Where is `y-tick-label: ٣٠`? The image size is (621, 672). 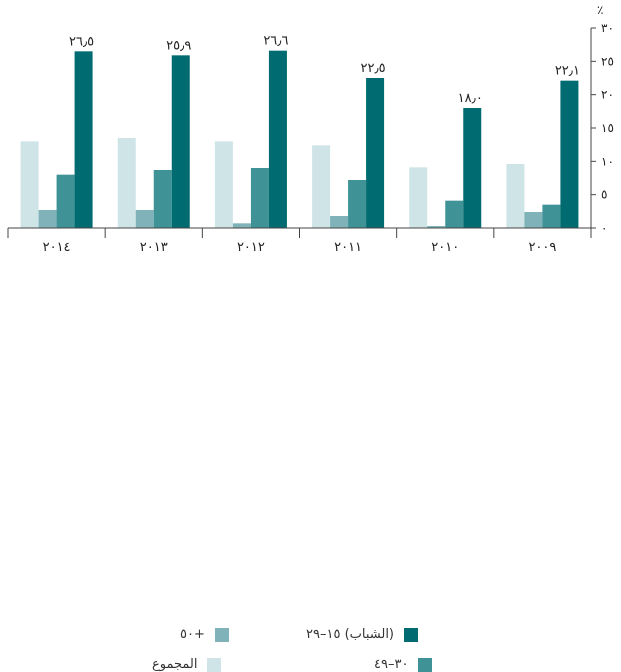
y-tick-label: ٣٠ is located at coordinates (607, 28).